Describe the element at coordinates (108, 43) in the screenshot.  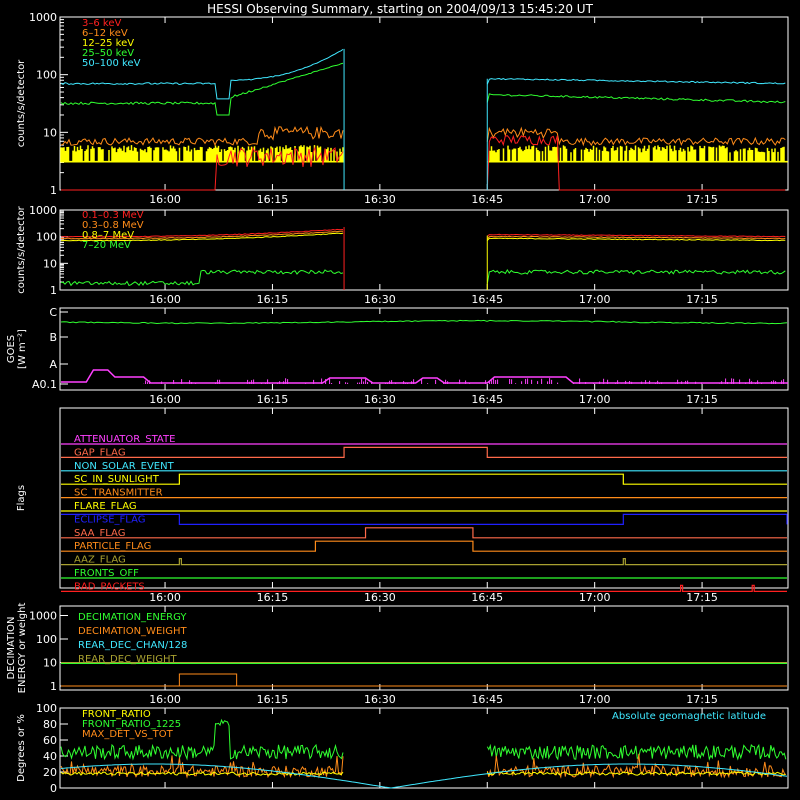
I see `legend-entry: 12–25 keV` at that location.